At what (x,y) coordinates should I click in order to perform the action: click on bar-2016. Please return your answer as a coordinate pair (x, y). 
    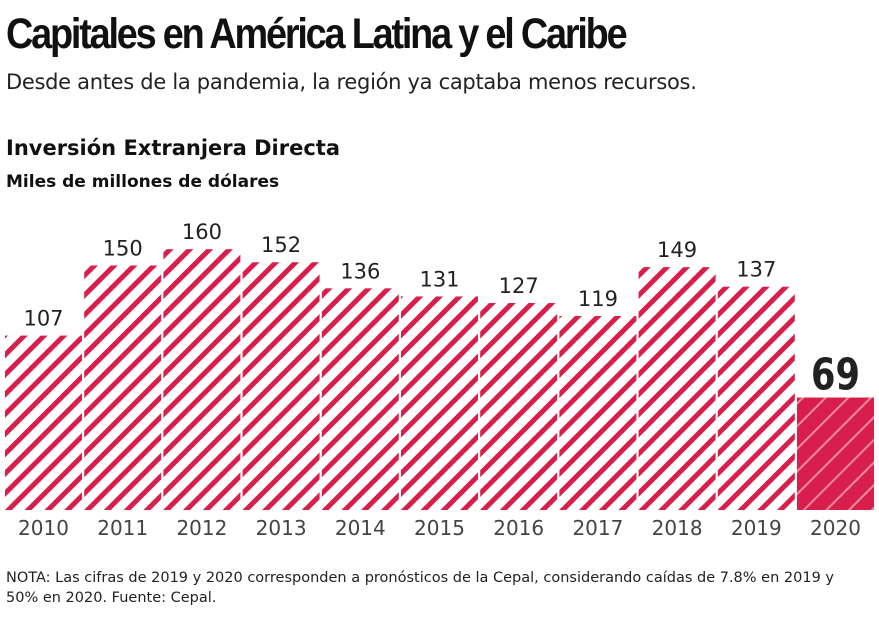
    Looking at the image, I should click on (519, 406).